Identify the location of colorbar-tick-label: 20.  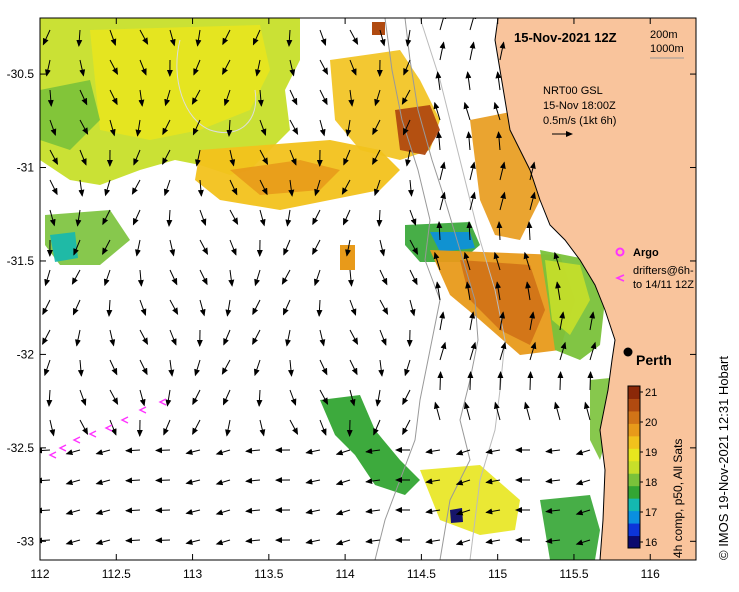
(651, 423).